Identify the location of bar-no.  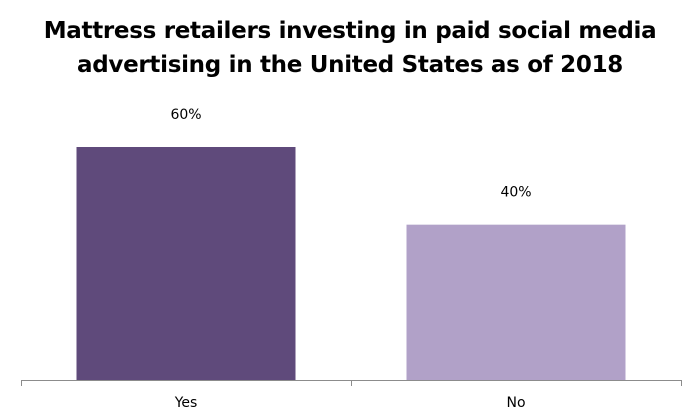
(516, 302).